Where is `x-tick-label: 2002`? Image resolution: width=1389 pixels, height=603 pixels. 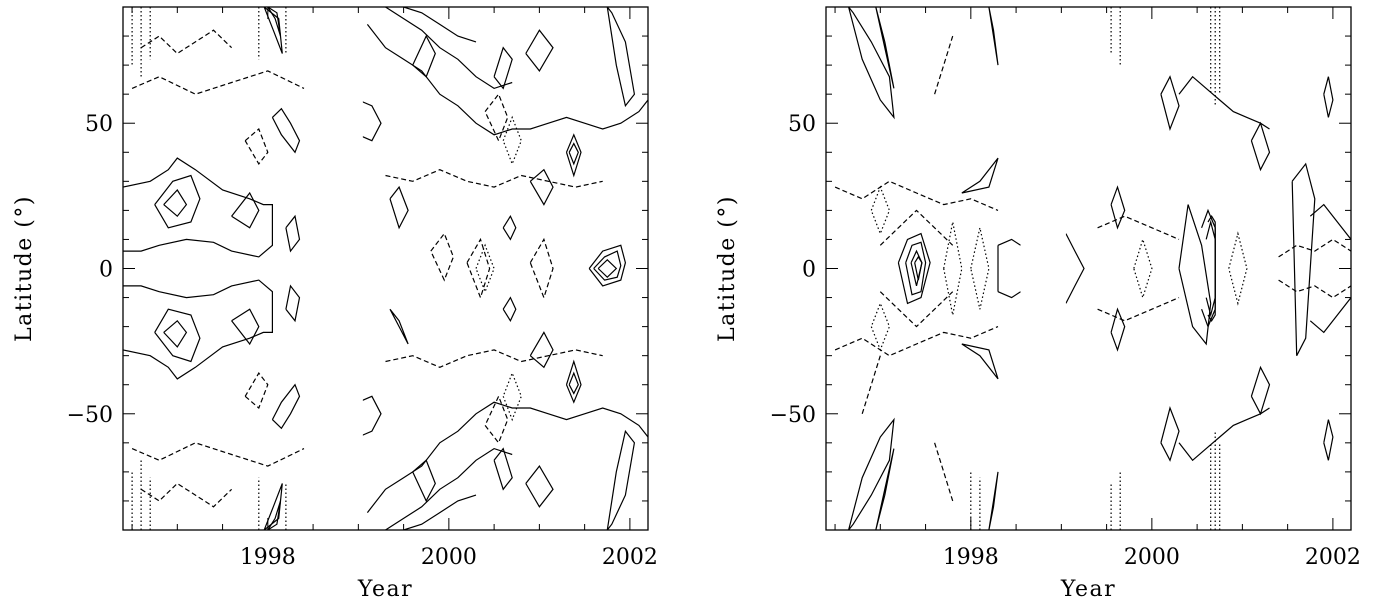
x-tick-label: 2002 is located at coordinates (630, 557).